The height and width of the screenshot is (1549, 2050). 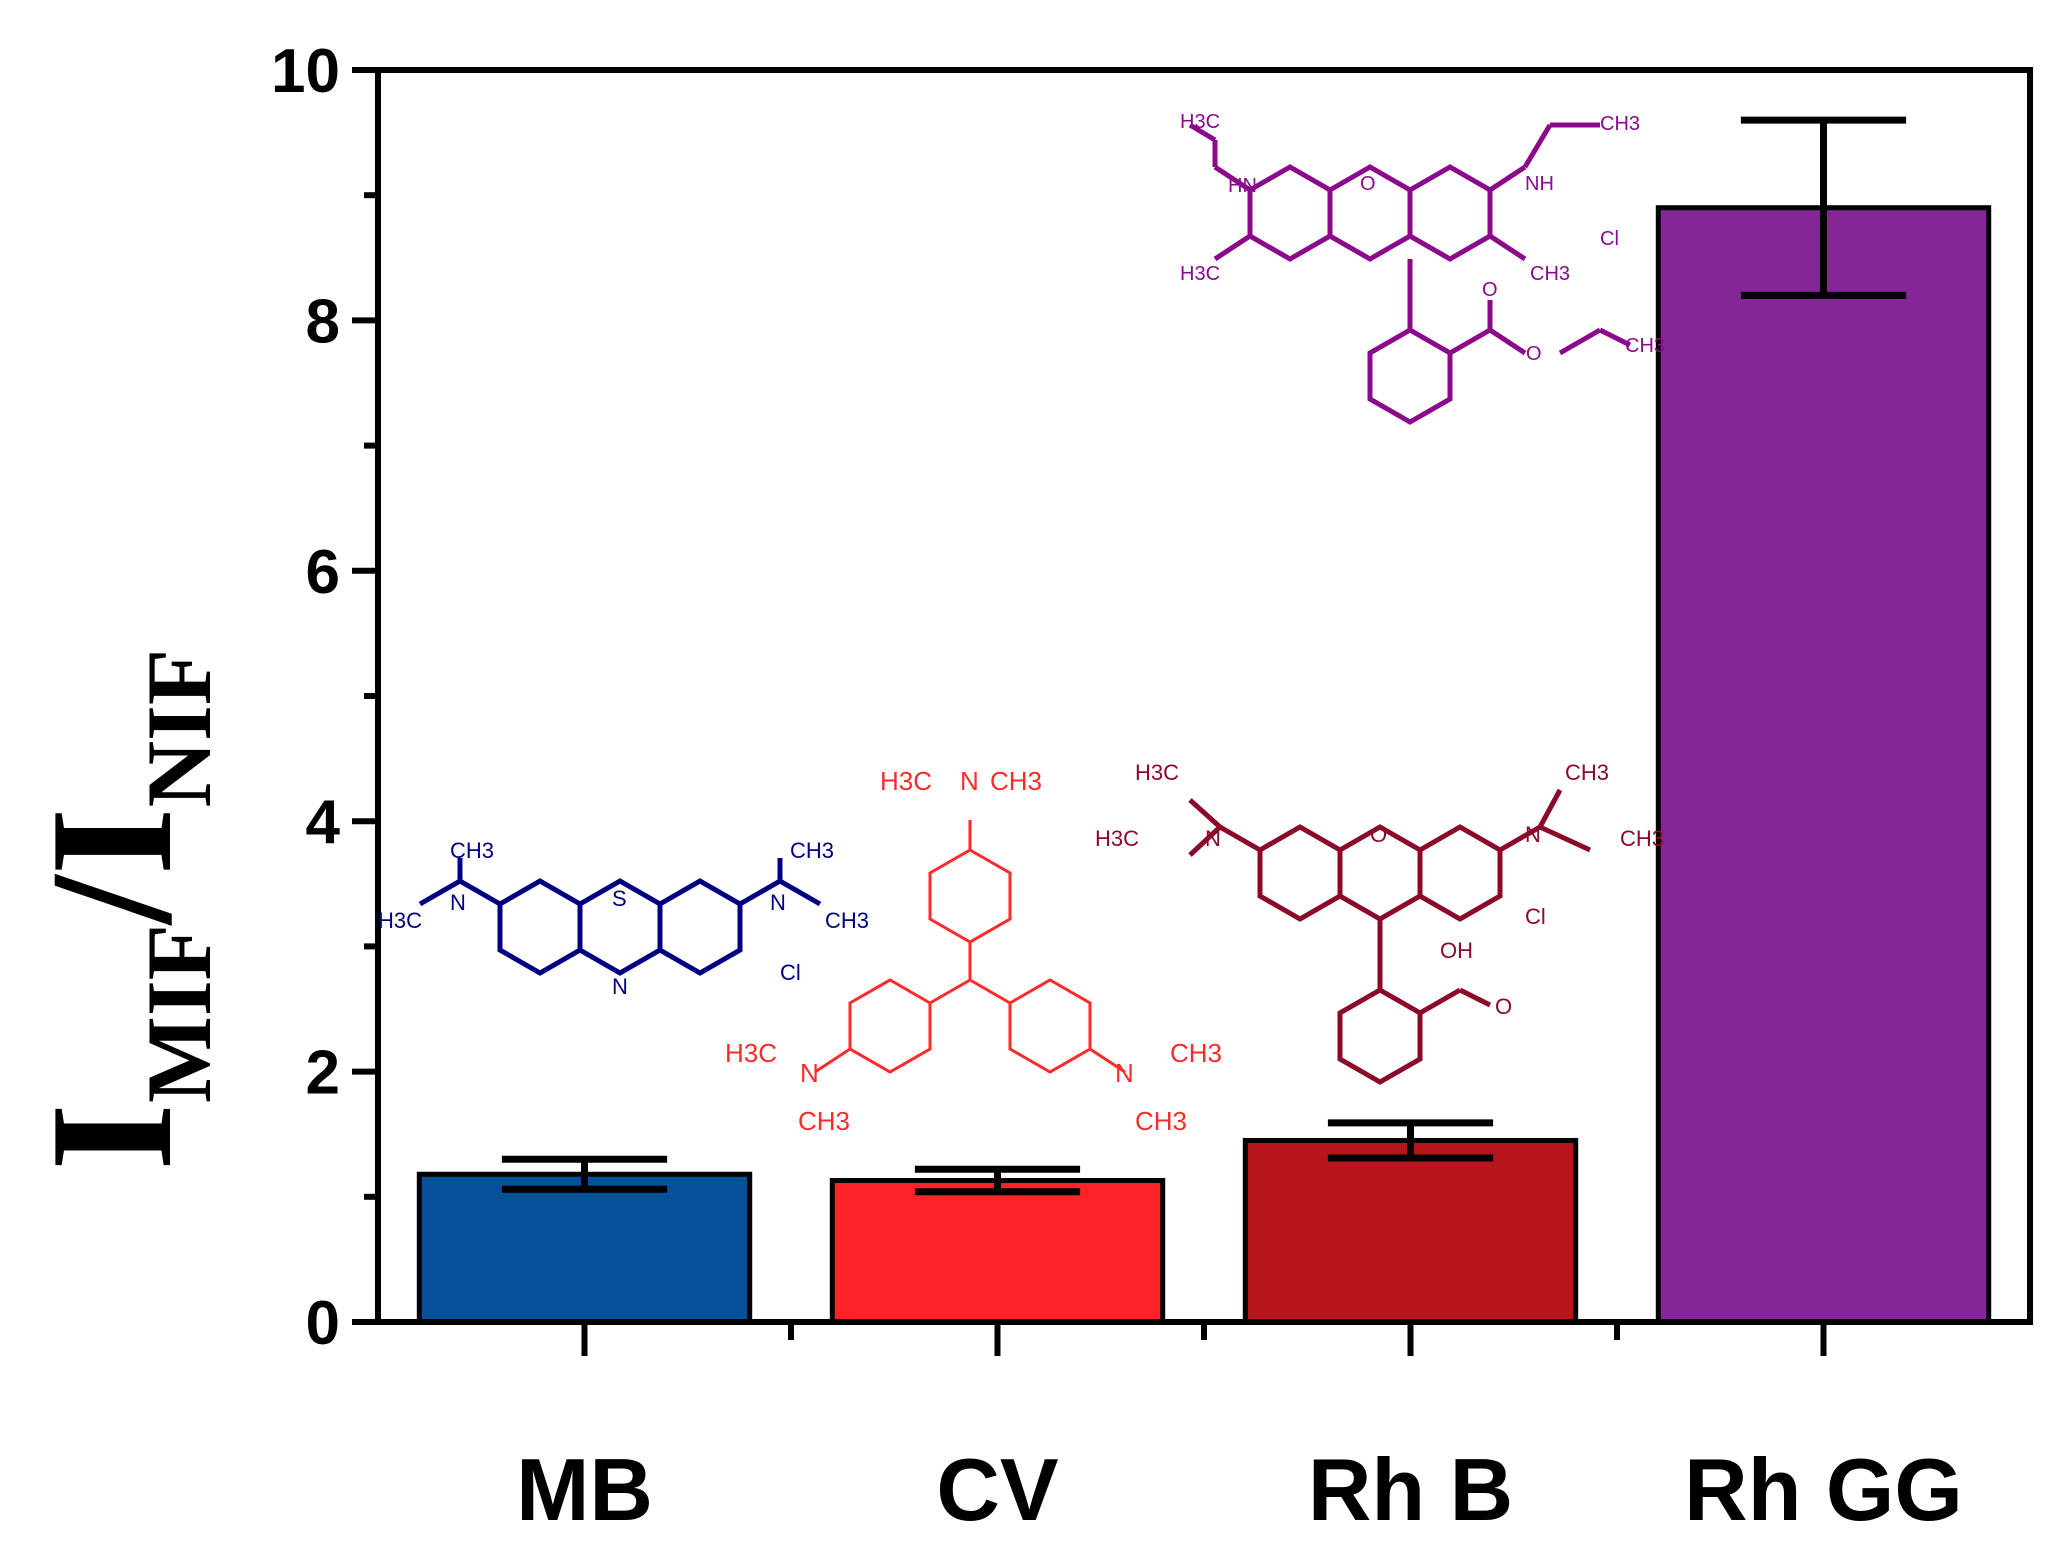 I want to click on y-label-sub2: NIF, so click(x=179, y=728).